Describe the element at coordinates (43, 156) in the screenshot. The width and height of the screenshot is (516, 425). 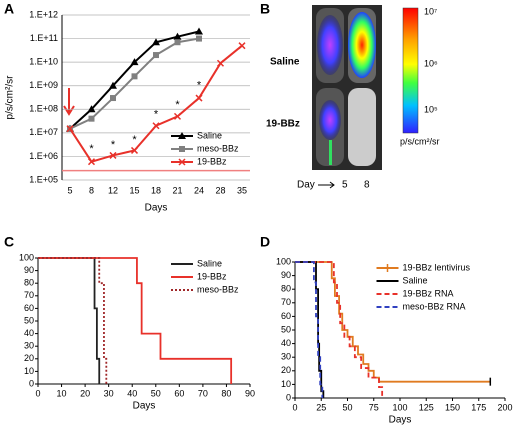
I see `y-tick-label: 1.E+06` at that location.